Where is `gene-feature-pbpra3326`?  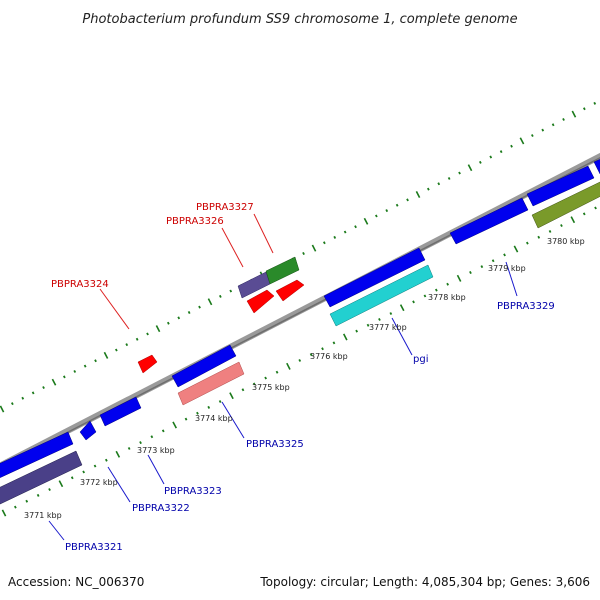
gene-feature-pbpra3326 is located at coordinates (260, 301).